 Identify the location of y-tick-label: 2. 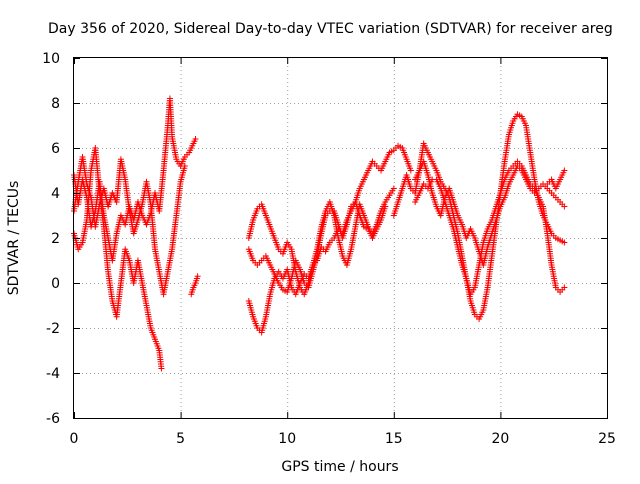
(55, 239).